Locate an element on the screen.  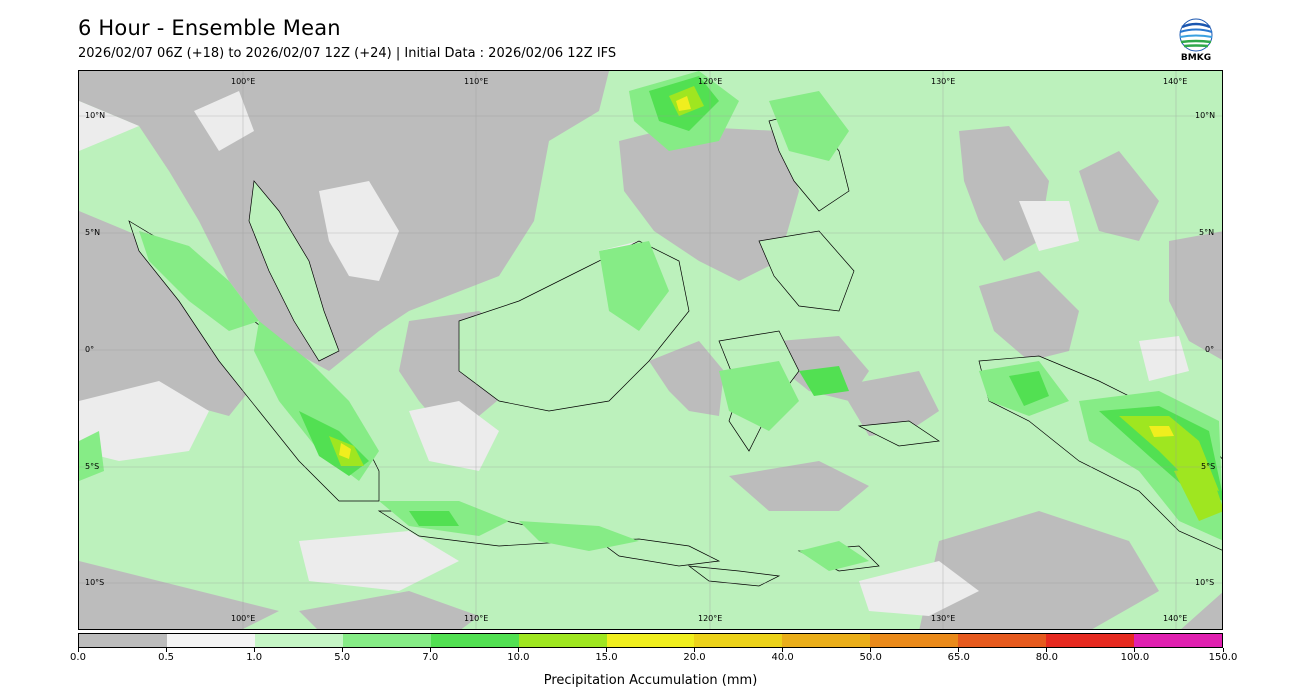
logo-text: BMKG is located at coordinates (1196, 58).